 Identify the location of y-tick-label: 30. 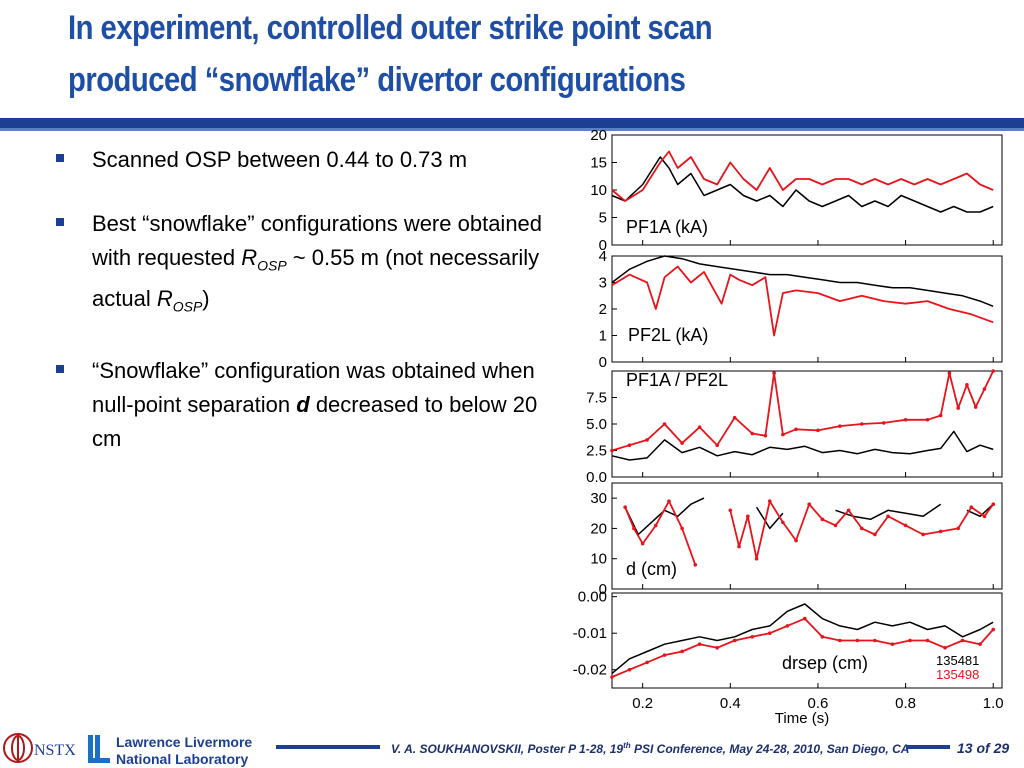
(598, 498).